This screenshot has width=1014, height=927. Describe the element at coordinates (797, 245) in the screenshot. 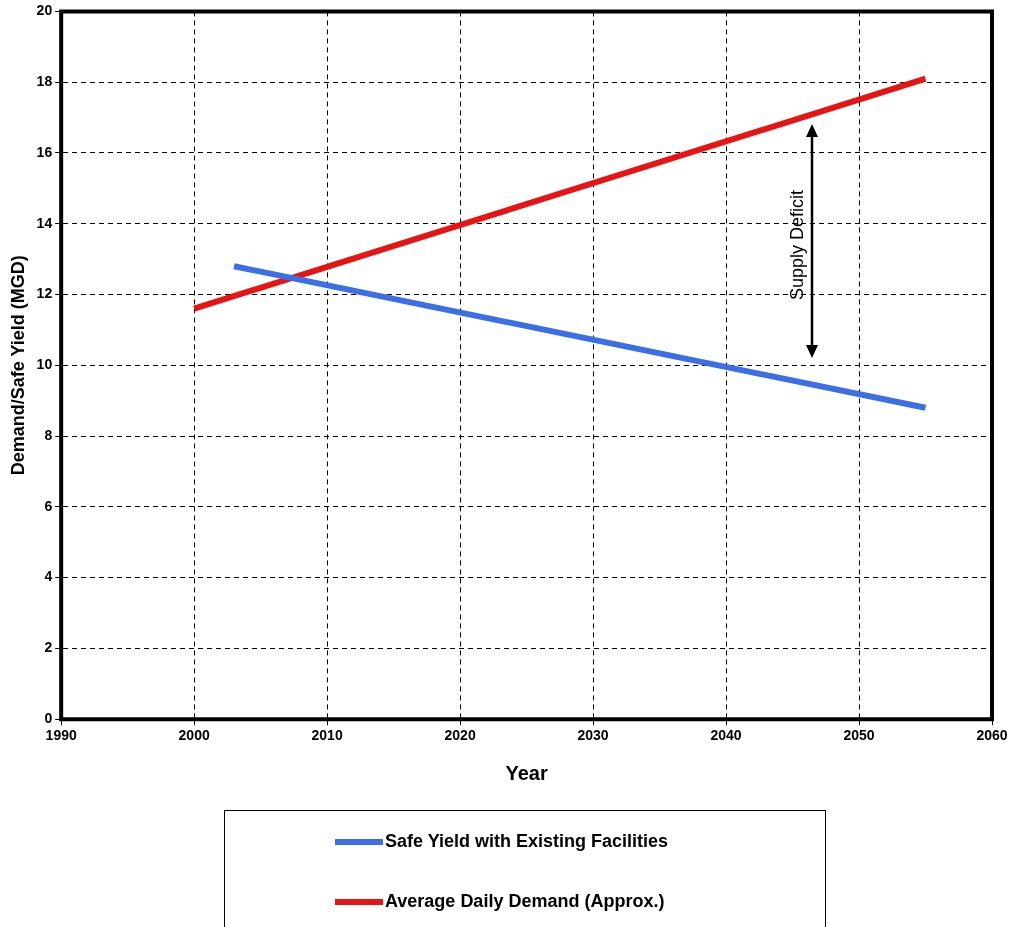

I see `annotation: Supply Deficit` at that location.